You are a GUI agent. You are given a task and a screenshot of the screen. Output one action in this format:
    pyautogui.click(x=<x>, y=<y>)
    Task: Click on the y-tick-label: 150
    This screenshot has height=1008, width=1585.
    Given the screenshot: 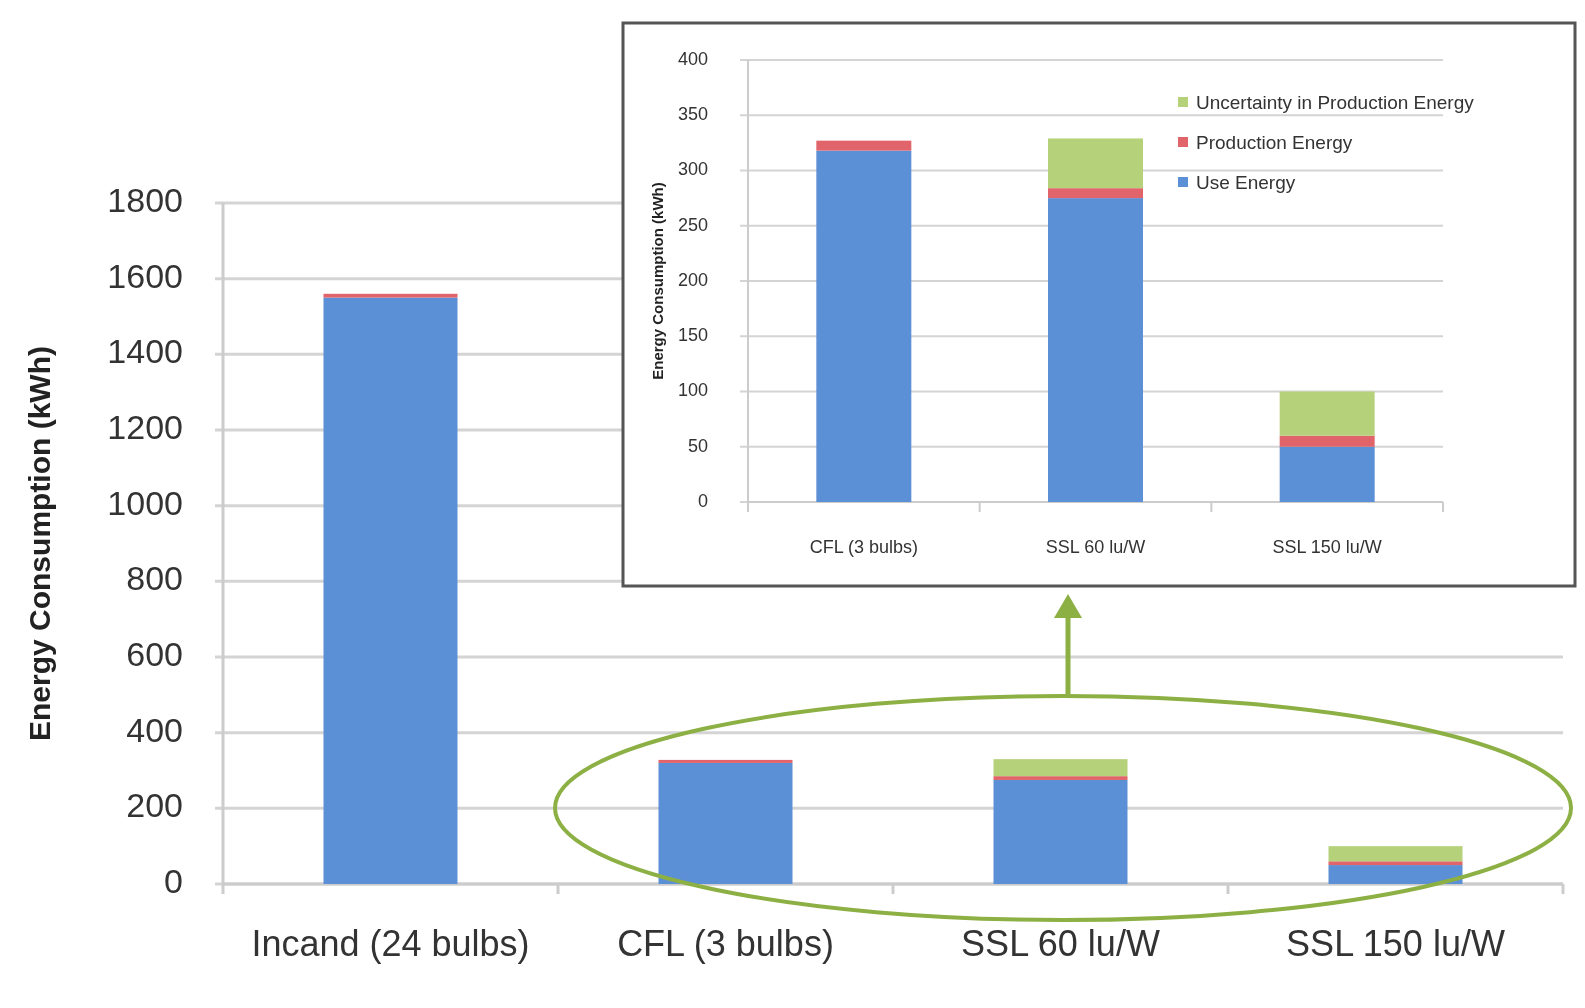 What is the action you would take?
    pyautogui.click(x=692, y=335)
    